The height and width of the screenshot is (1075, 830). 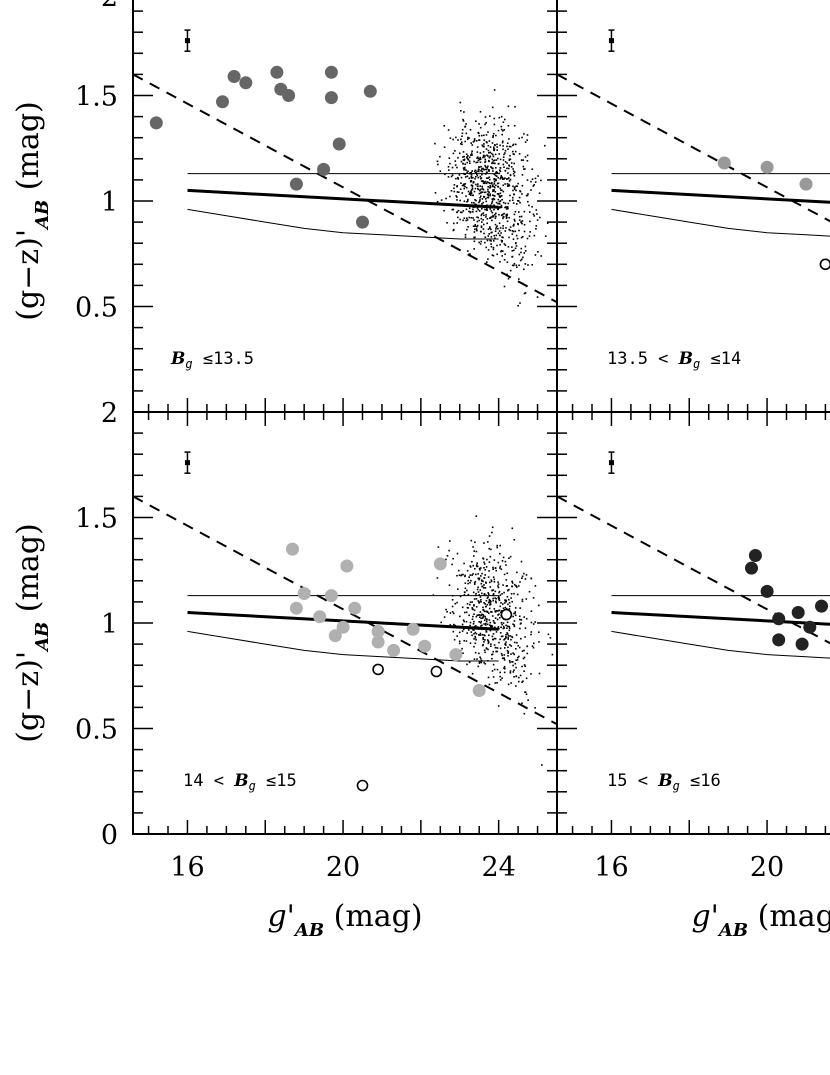 I want to click on open-point, so click(x=824, y=264).